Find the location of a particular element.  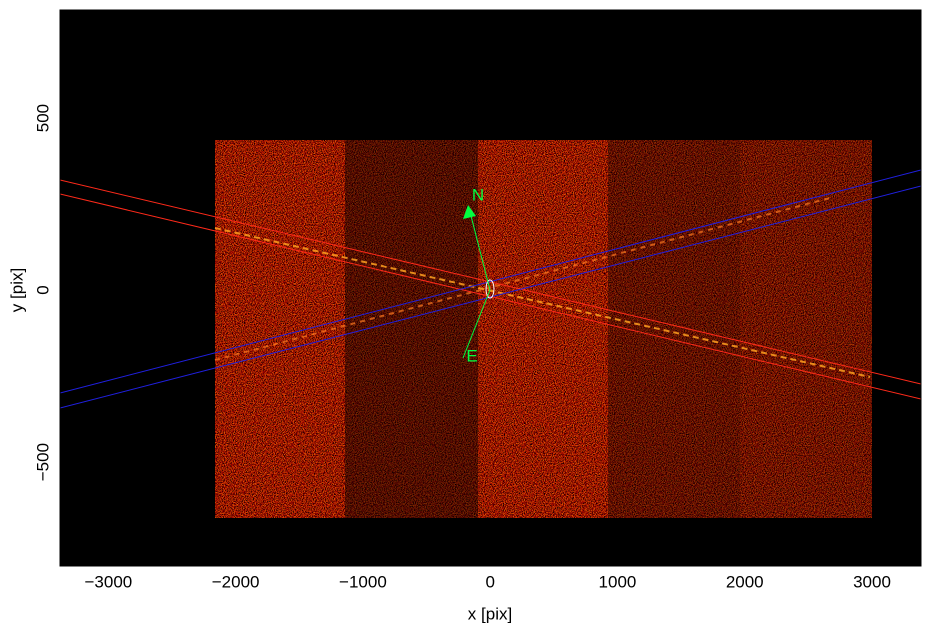

compass-north is located at coordinates (480, 251).